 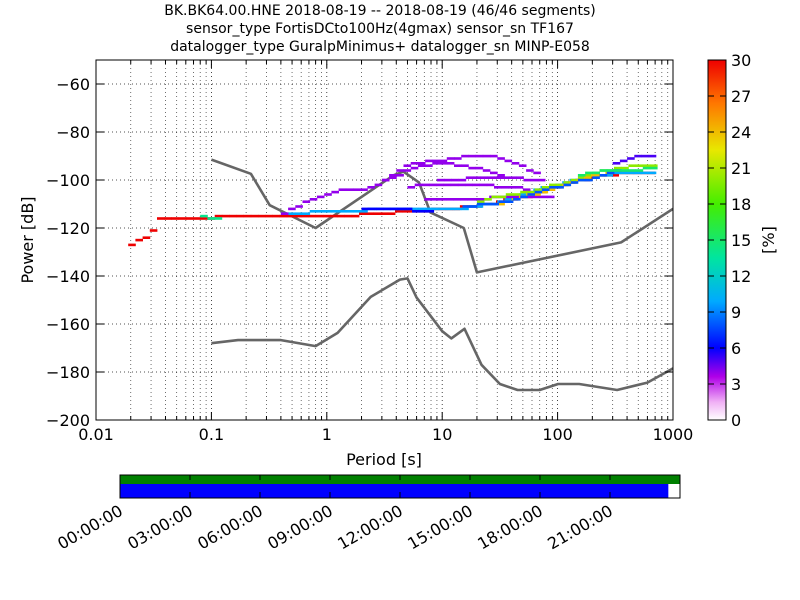 What do you see at coordinates (741, 96) in the screenshot?
I see `colorbar-tick-label: 27` at bounding box center [741, 96].